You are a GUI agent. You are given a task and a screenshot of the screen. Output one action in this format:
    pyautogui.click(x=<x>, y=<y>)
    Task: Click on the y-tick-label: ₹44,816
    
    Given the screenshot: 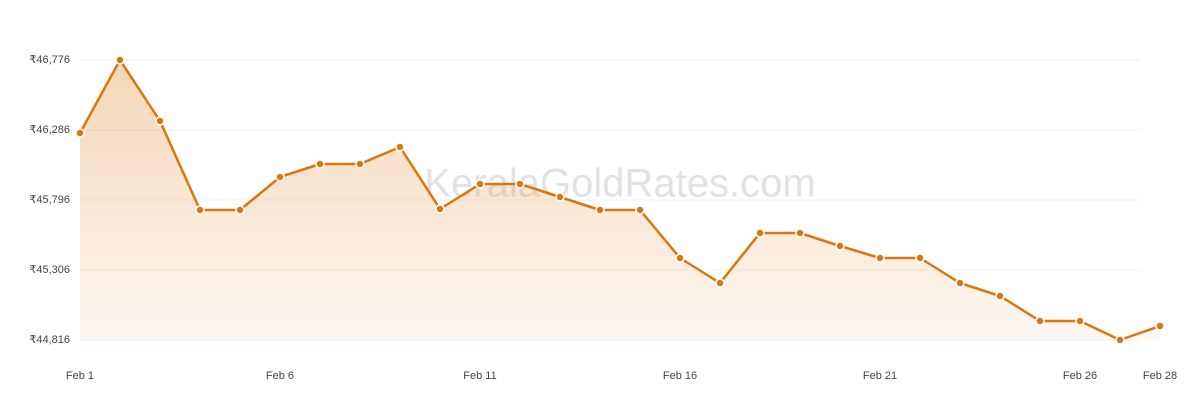 What is the action you would take?
    pyautogui.click(x=49, y=340)
    